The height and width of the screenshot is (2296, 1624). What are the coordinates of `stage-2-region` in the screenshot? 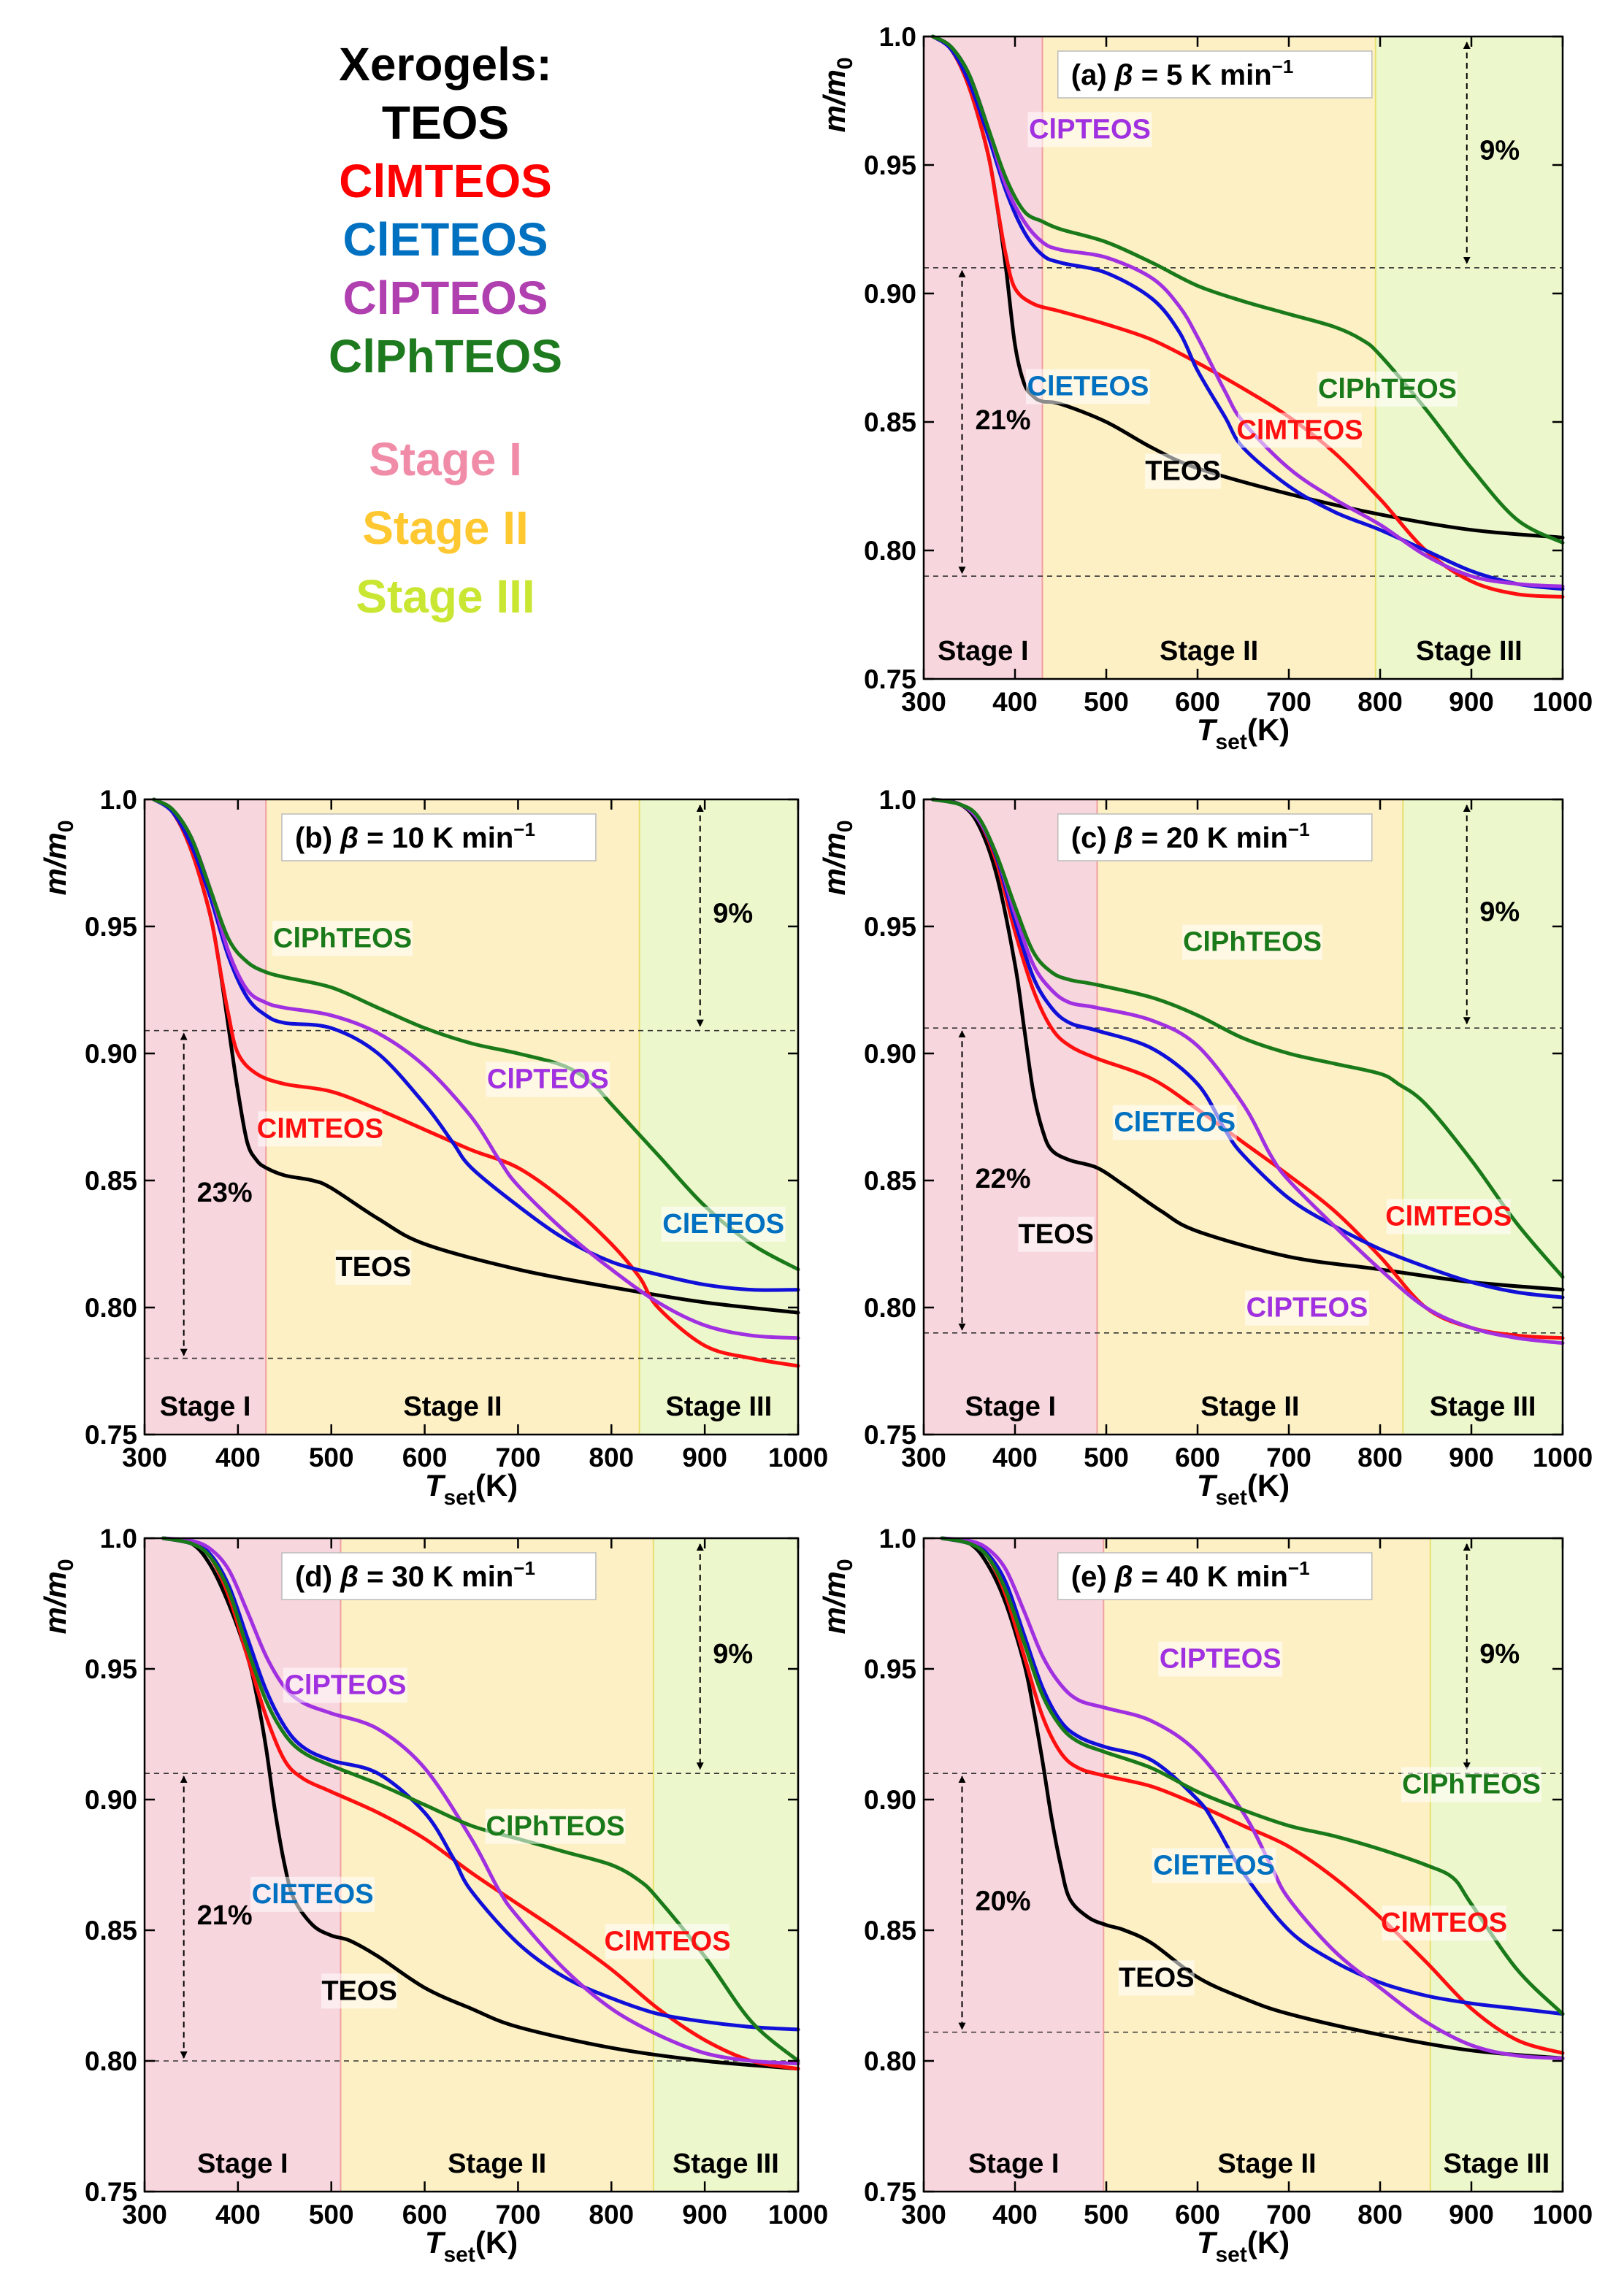 It's located at (497, 1865).